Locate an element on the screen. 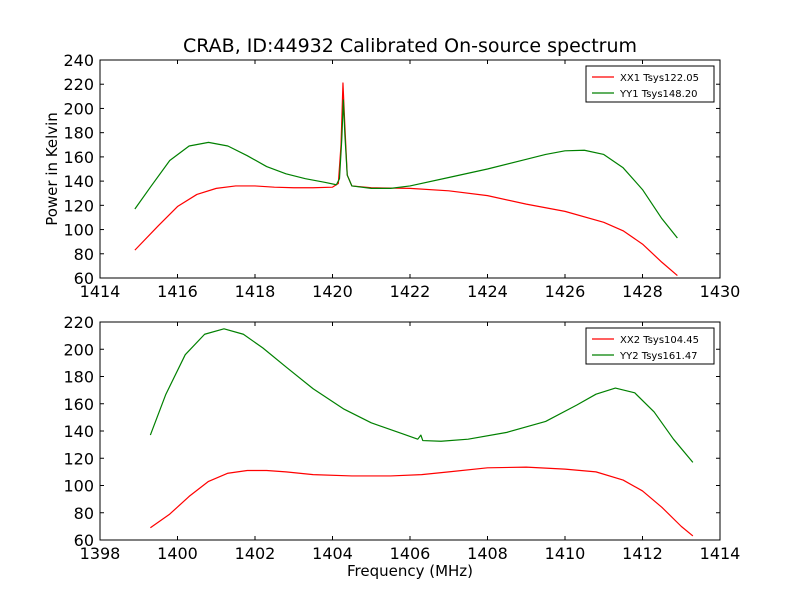 Image resolution: width=800 pixels, height=600 pixels. bottom-y-tick-label: 160 is located at coordinates (78, 404).